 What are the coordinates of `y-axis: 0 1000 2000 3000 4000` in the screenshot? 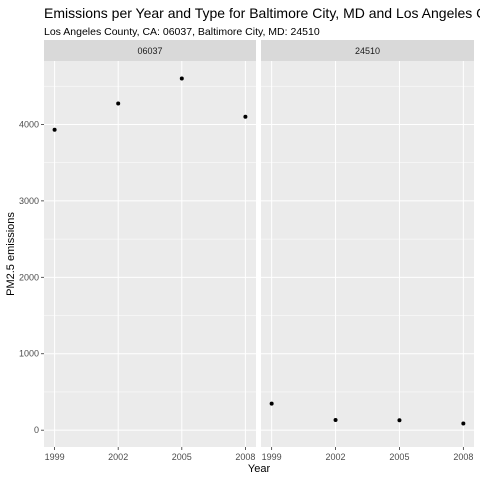 It's located at (31, 277).